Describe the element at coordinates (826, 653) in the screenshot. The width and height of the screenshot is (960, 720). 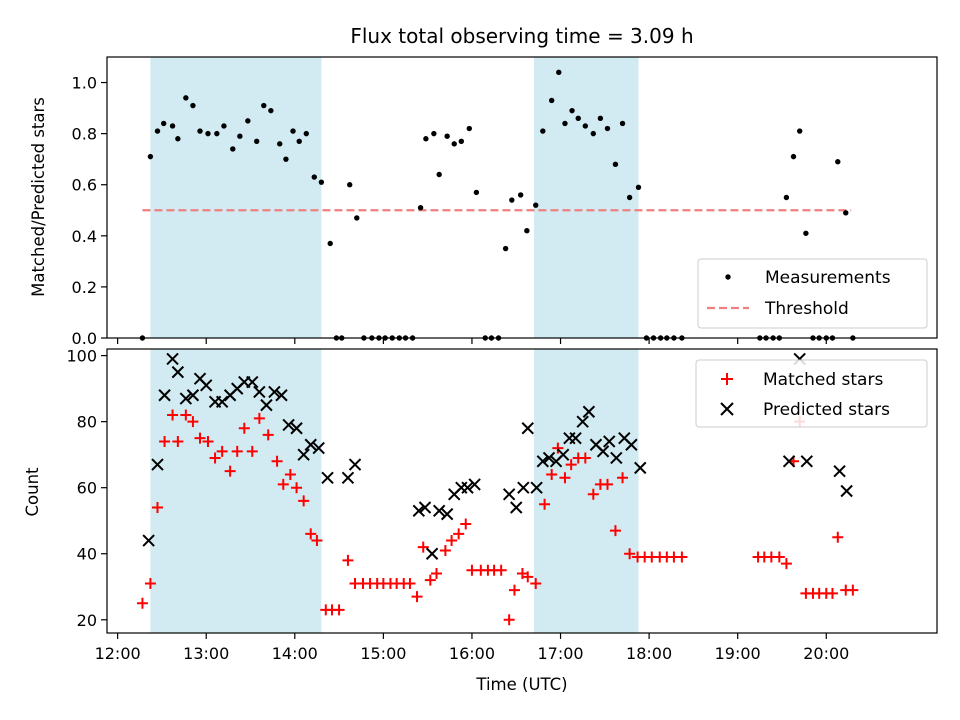
I see `x-tick-label-8: 20:00` at that location.